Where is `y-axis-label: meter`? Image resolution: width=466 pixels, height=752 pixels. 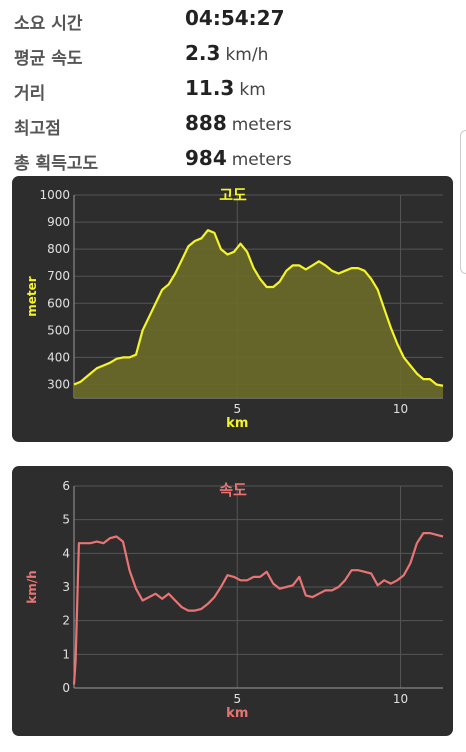 y-axis-label: meter is located at coordinates (32, 296).